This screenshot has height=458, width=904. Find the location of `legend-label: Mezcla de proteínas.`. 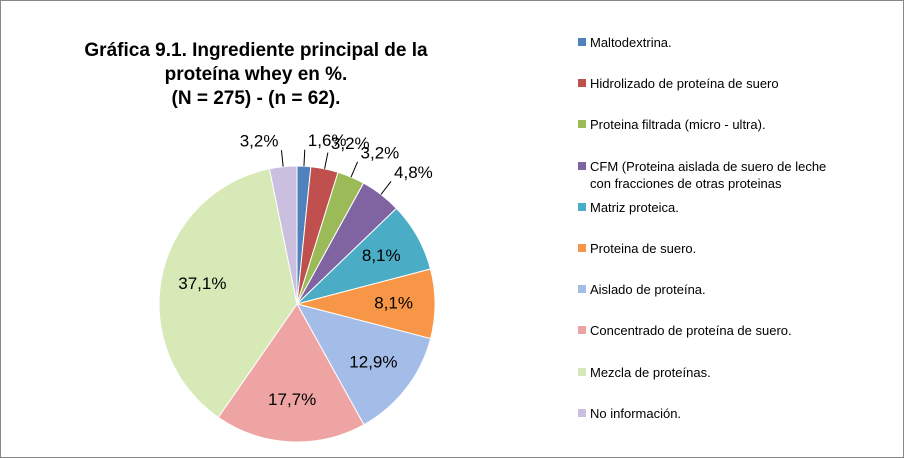

legend-label: Mezcla de proteínas. is located at coordinates (650, 372).